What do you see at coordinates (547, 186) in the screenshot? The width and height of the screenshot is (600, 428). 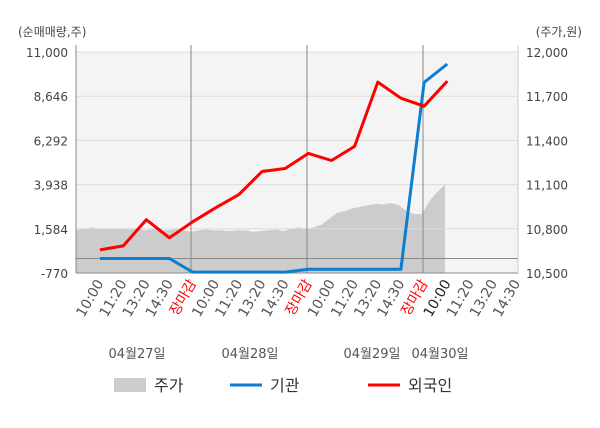 I see `right-tick-label: 11,100` at bounding box center [547, 186].